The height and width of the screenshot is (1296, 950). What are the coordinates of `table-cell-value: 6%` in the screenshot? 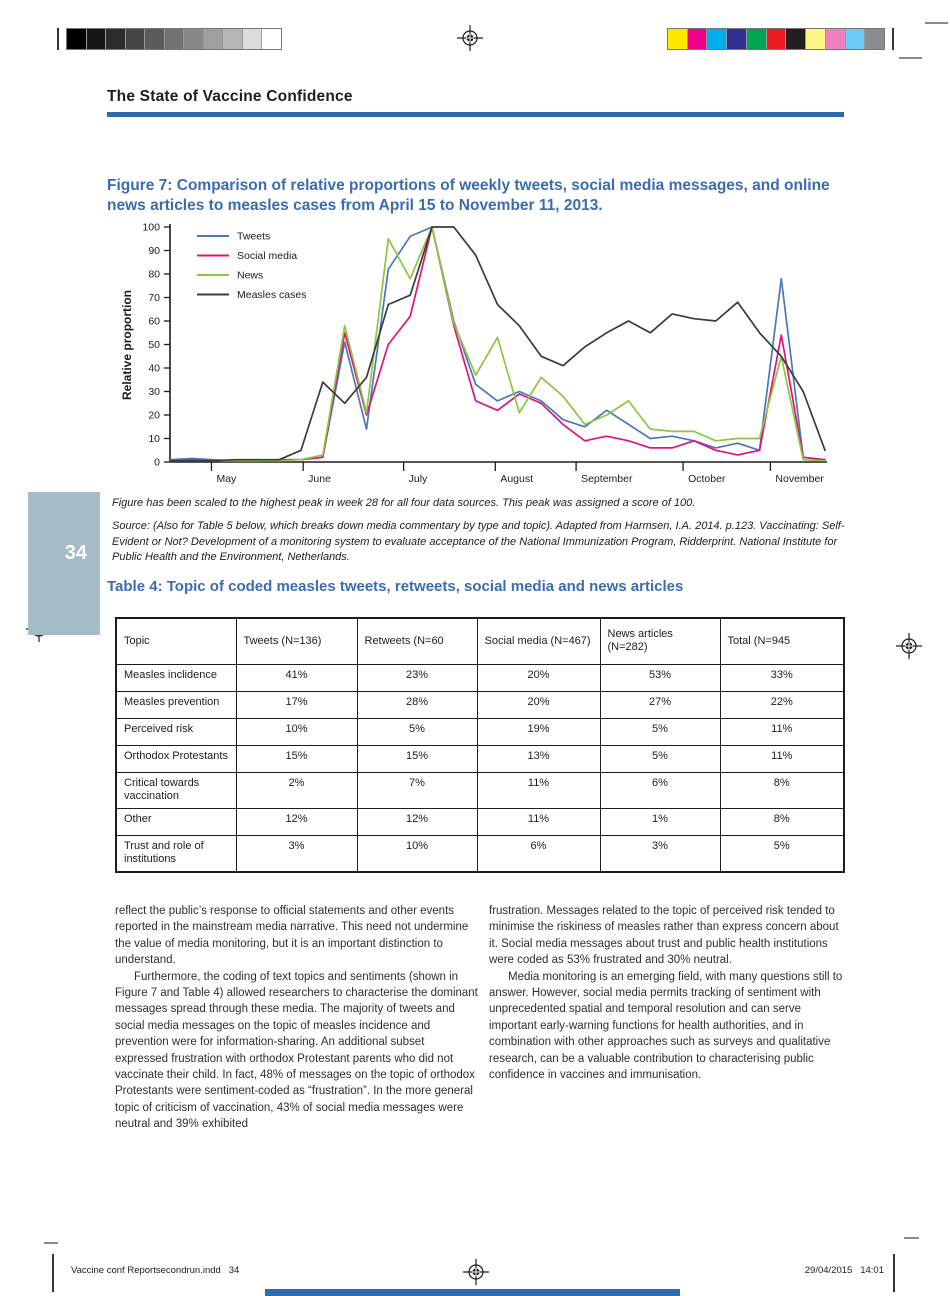 It's located at (660, 790).